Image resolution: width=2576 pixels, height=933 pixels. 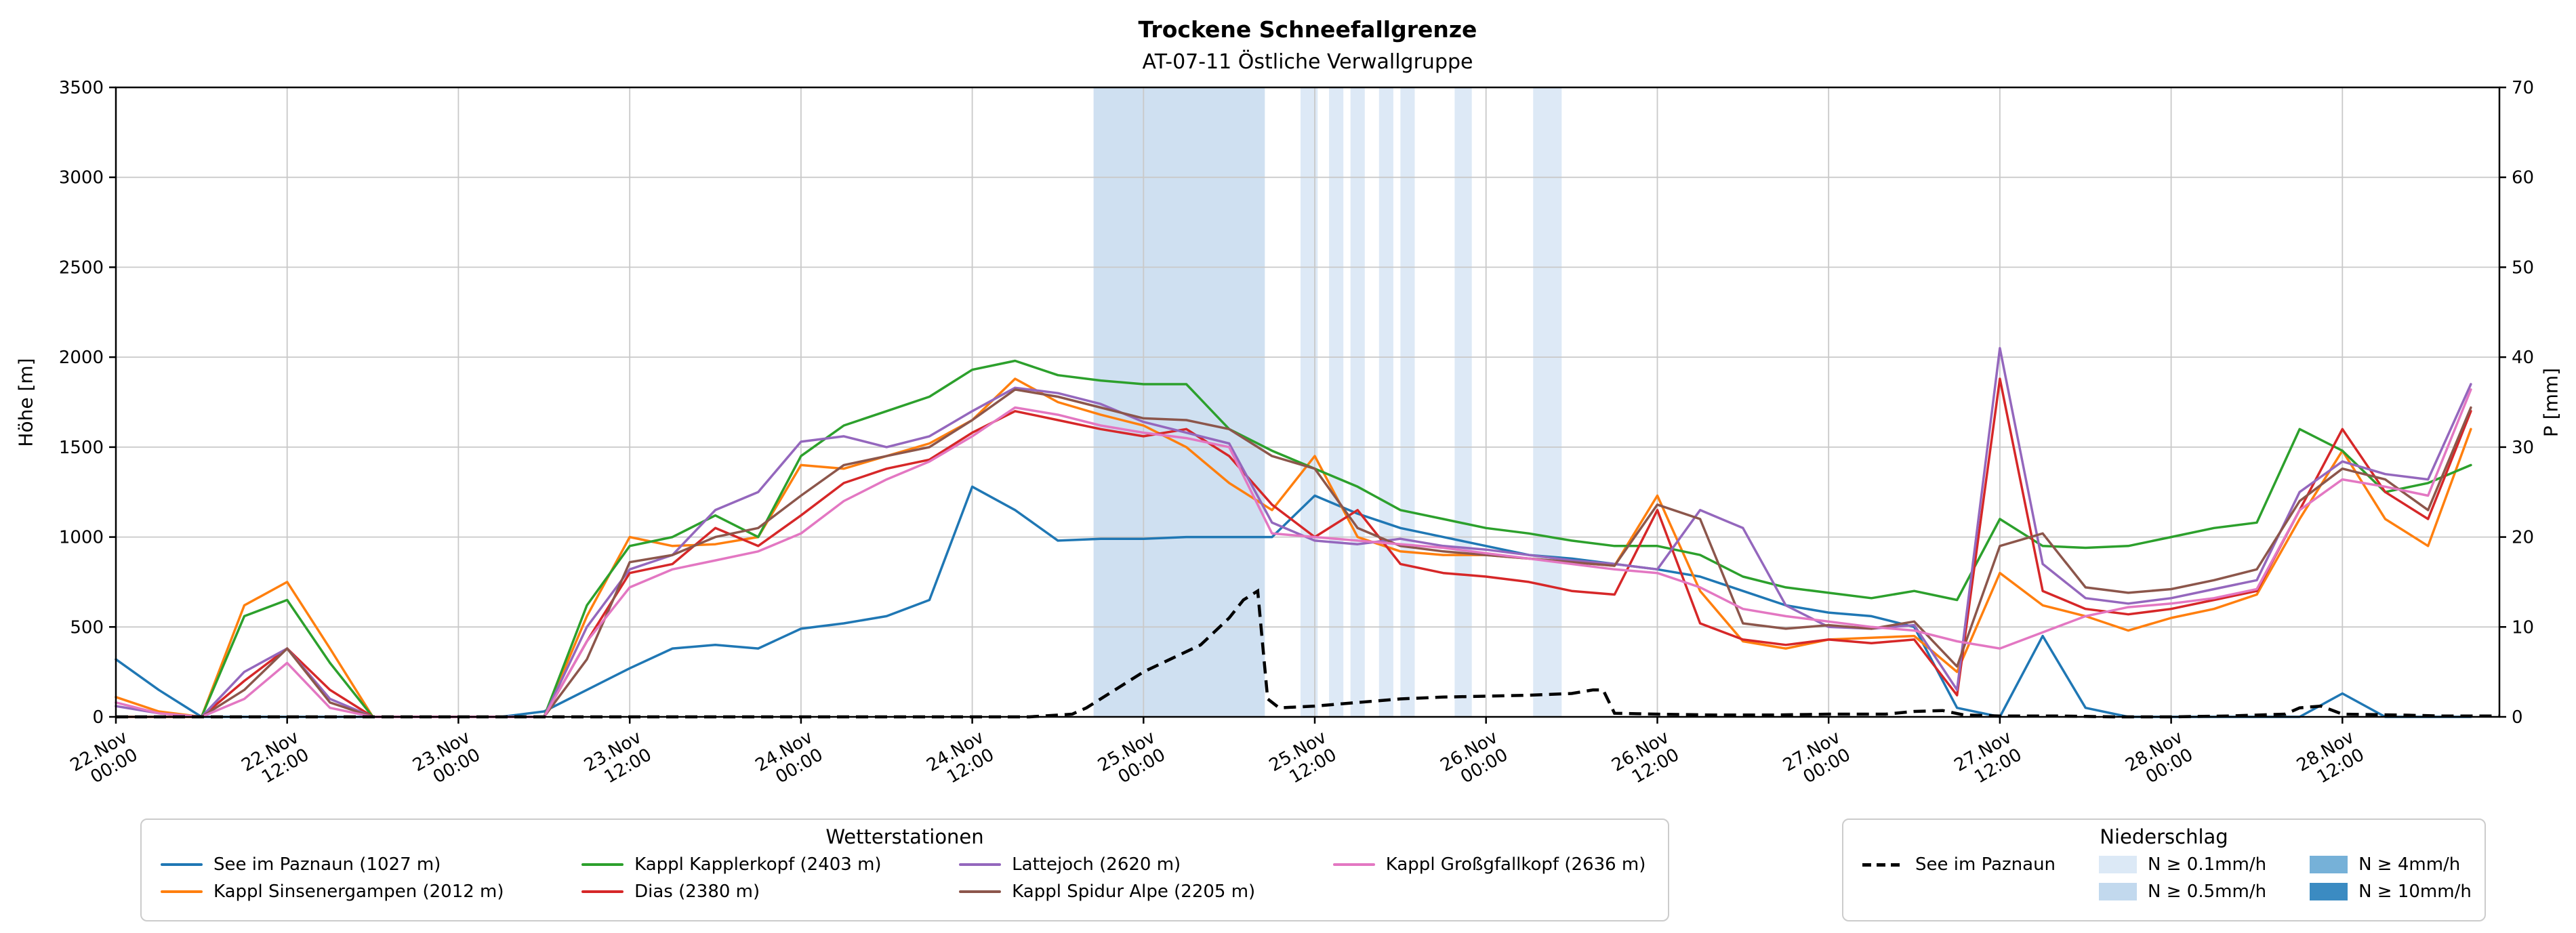 I want to click on legend-entry-dias-2380-m: Dias (2380 m), so click(x=733, y=891).